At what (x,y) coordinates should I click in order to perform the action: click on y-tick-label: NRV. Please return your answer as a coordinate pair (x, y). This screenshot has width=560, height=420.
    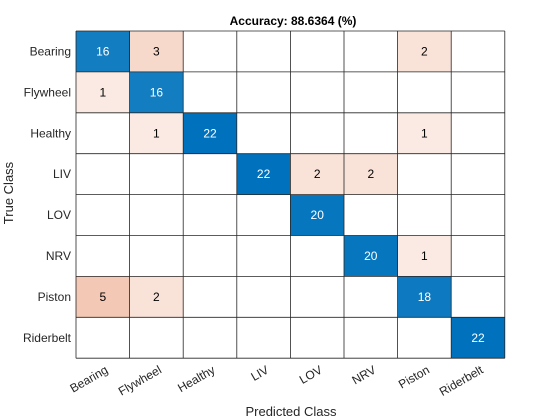
    Looking at the image, I should click on (58, 256).